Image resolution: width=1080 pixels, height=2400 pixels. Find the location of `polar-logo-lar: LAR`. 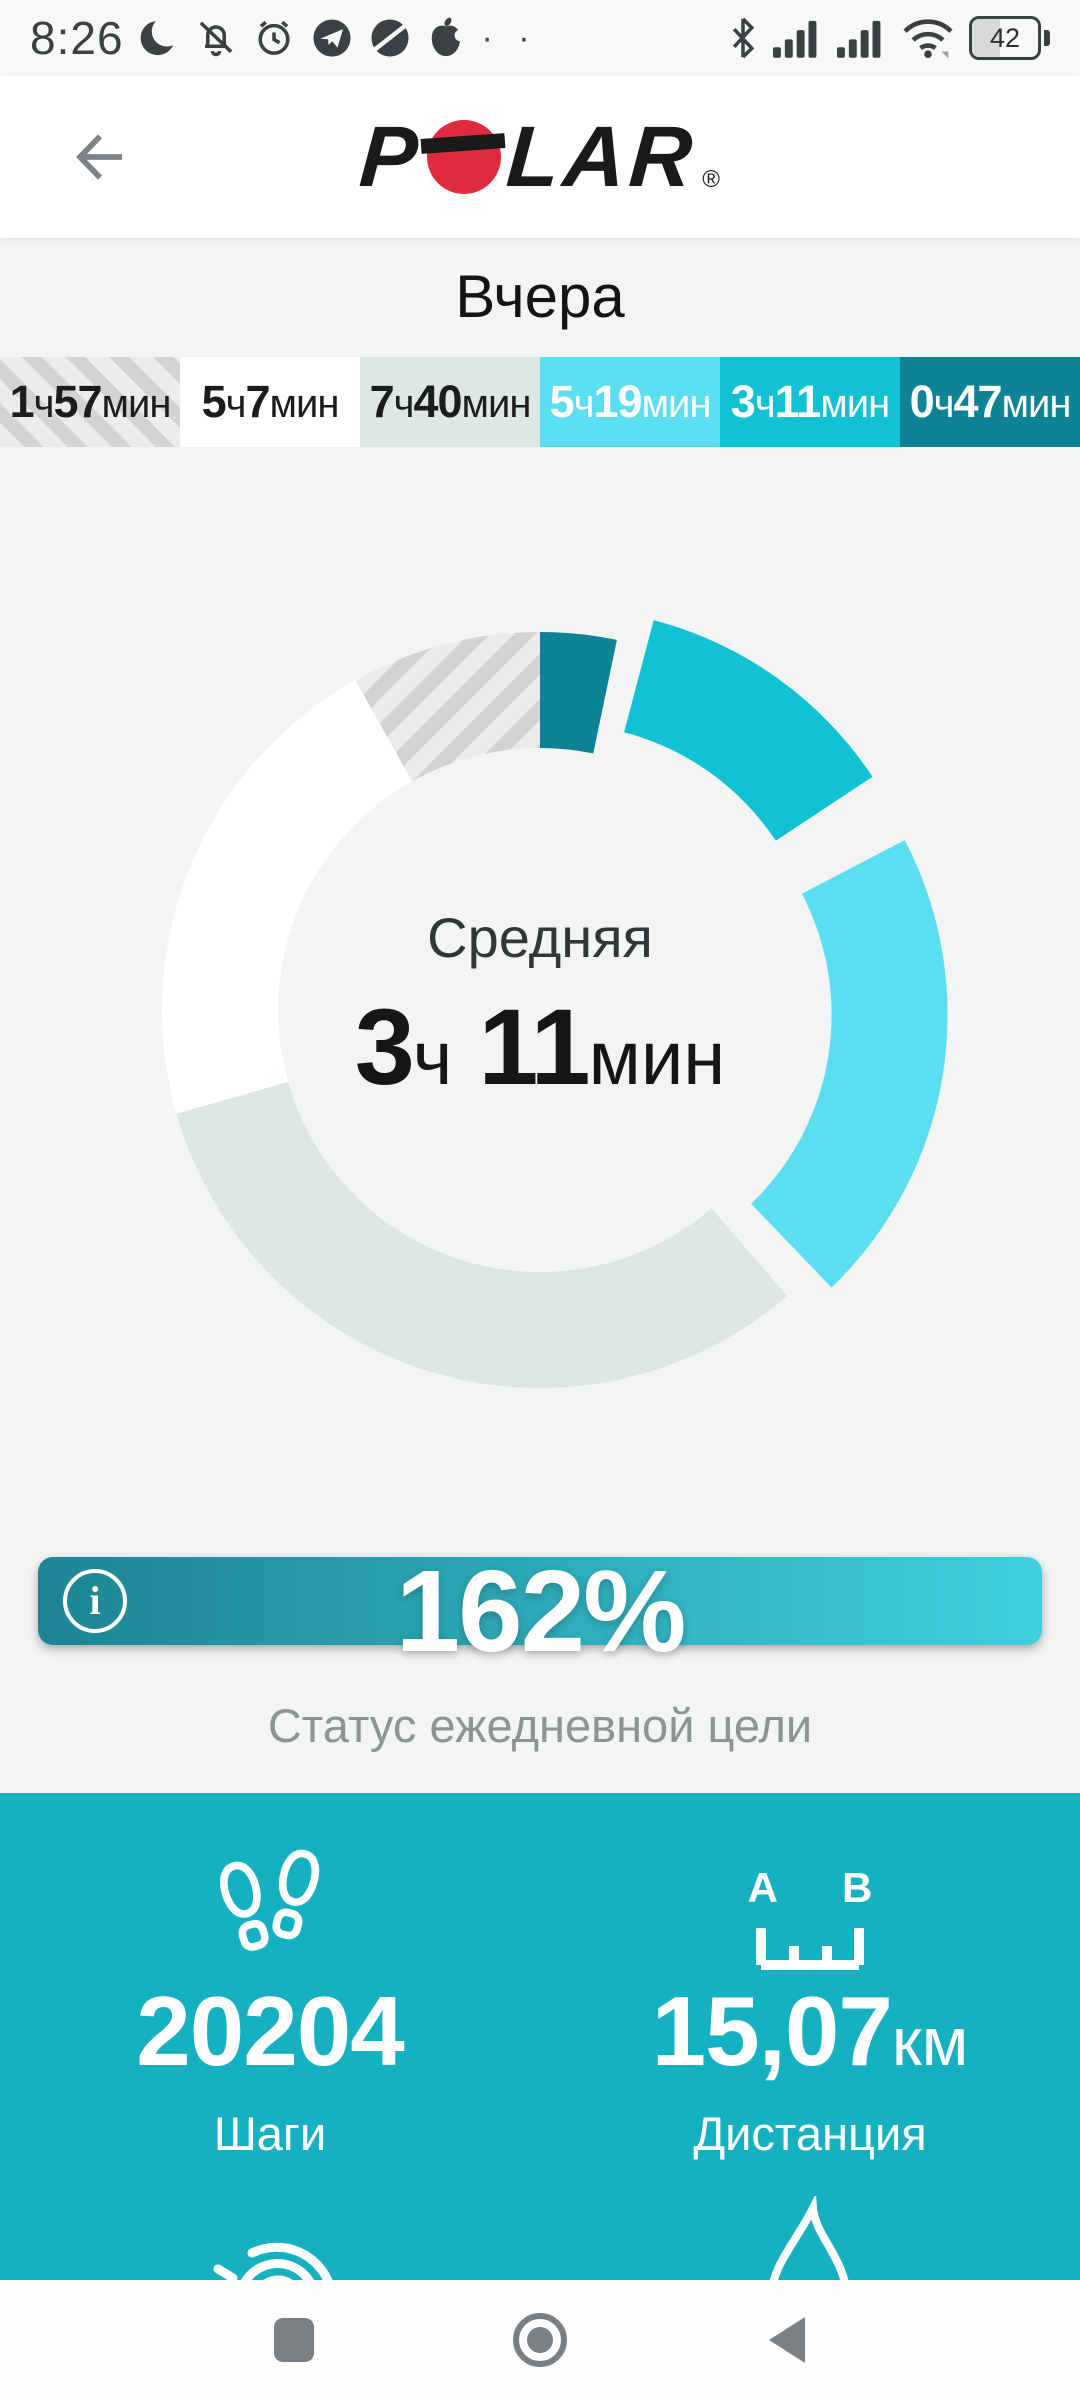

polar-logo-lar: LAR is located at coordinates (602, 157).